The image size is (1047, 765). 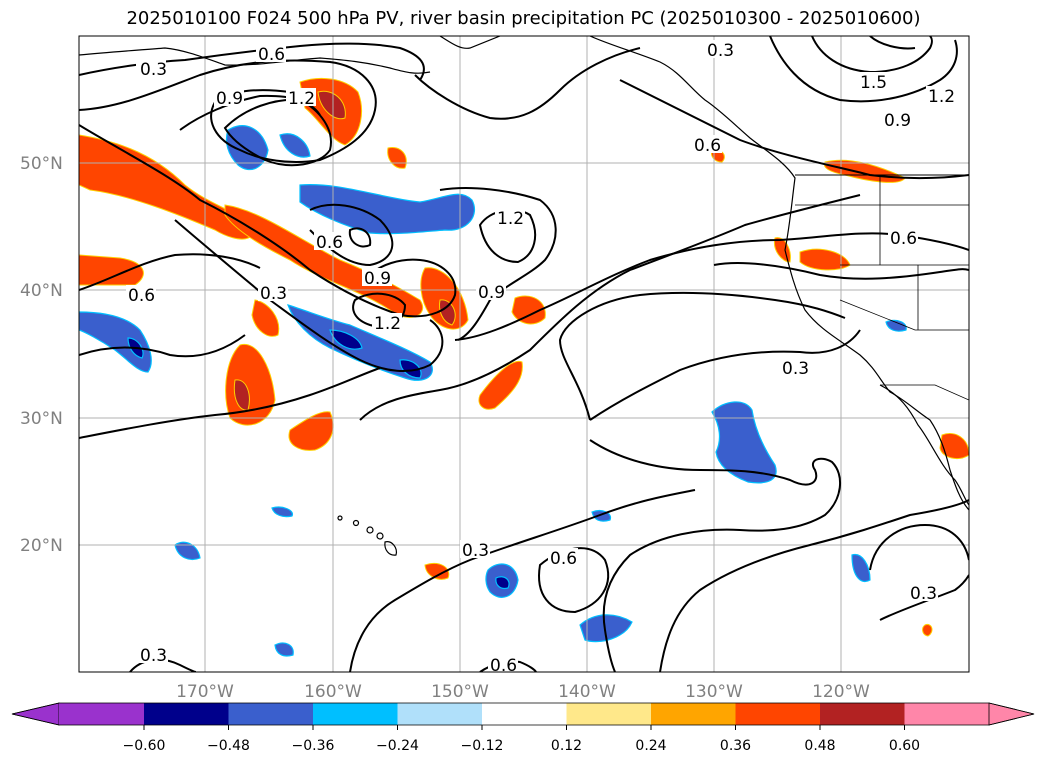 What do you see at coordinates (735, 746) in the screenshot?
I see `colorbar-tick-label: 0.36` at bounding box center [735, 746].